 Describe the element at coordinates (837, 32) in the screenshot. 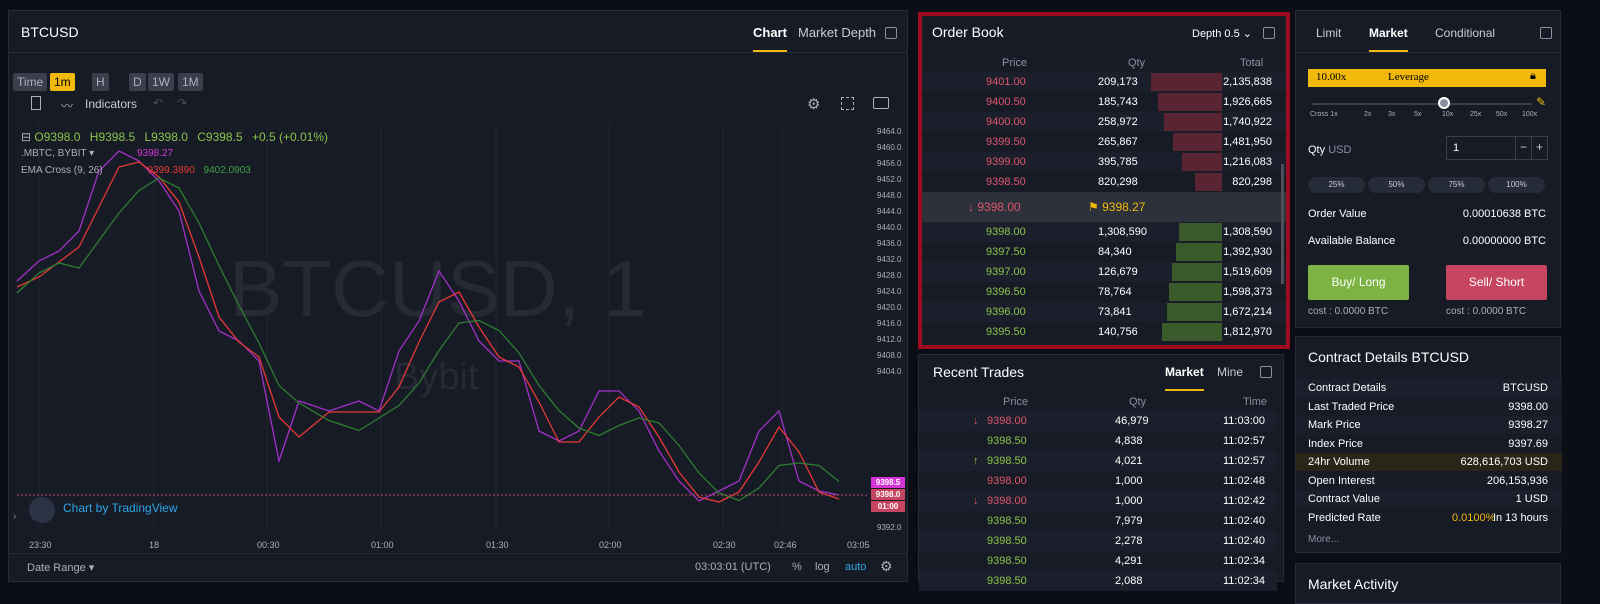

I see `tab-market-depth: Market Depth` at that location.